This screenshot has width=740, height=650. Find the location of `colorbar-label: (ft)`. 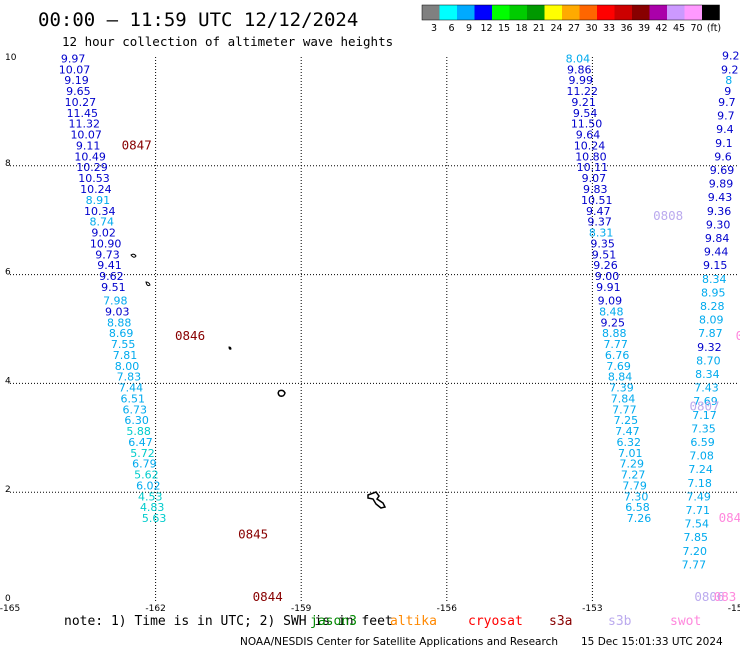

colorbar-label: (ft) is located at coordinates (714, 28).